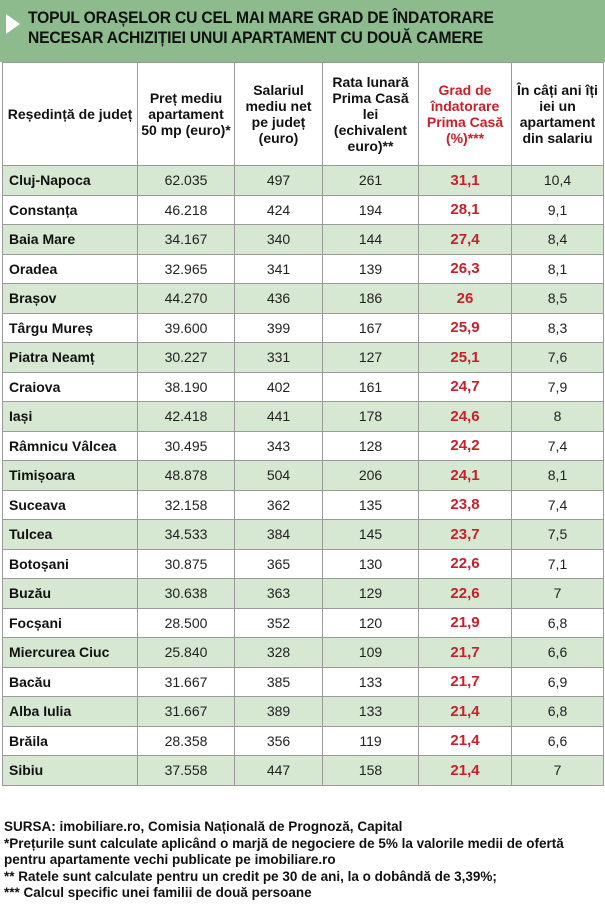 This screenshot has width=605, height=922. Describe the element at coordinates (370, 770) in the screenshot. I see `cell-rate: 158` at that location.